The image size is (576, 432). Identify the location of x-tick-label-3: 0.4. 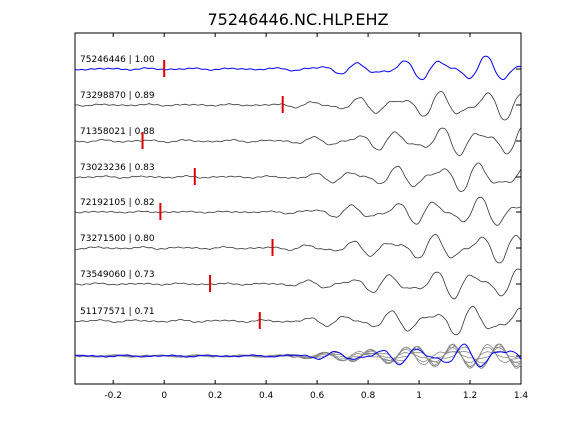
(266, 396).